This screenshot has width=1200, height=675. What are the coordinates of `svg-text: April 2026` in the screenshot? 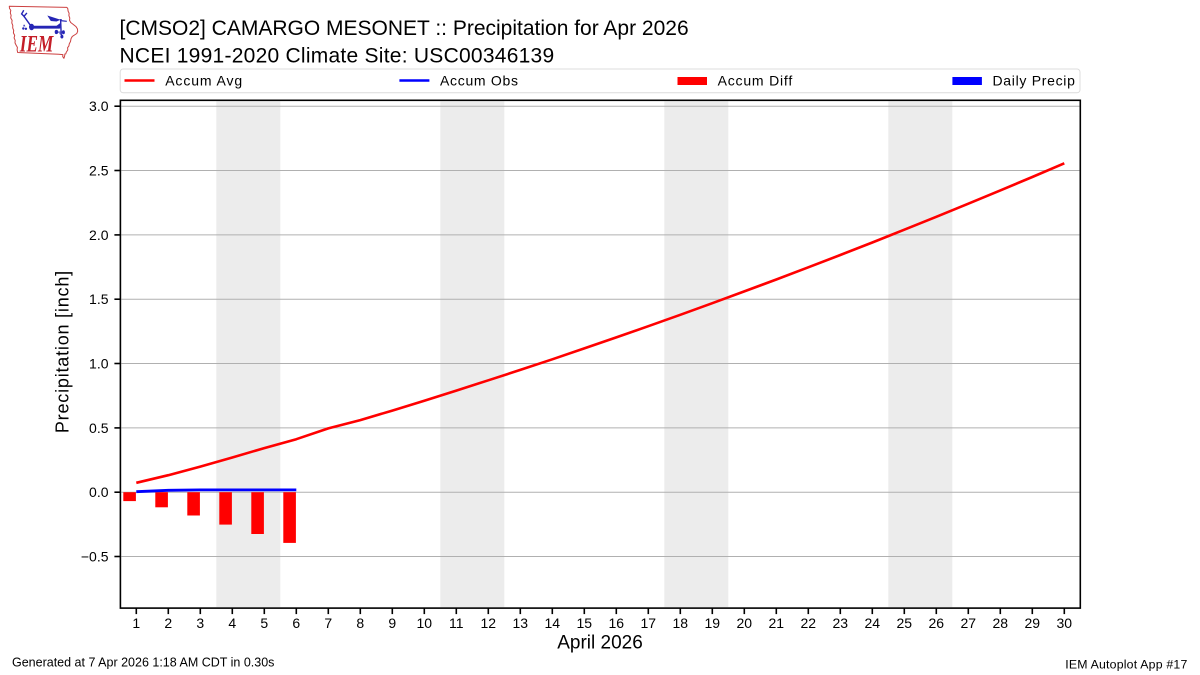 It's located at (600, 642).